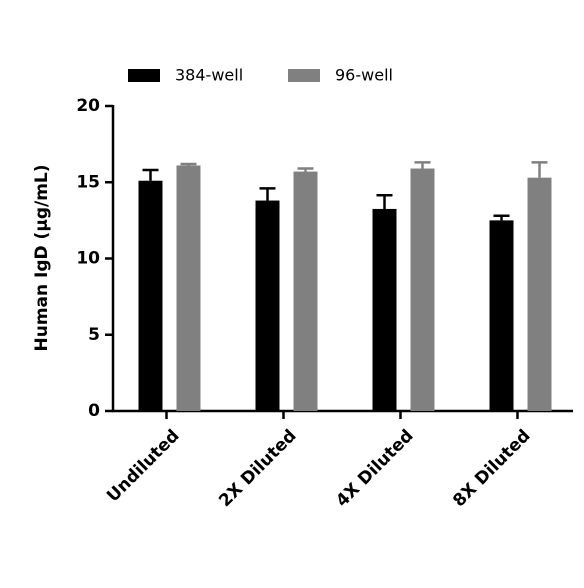 Image resolution: width=584 pixels, height=588 pixels. What do you see at coordinates (491, 468) in the screenshot?
I see `x-tick-label: 8X Diluted` at bounding box center [491, 468].